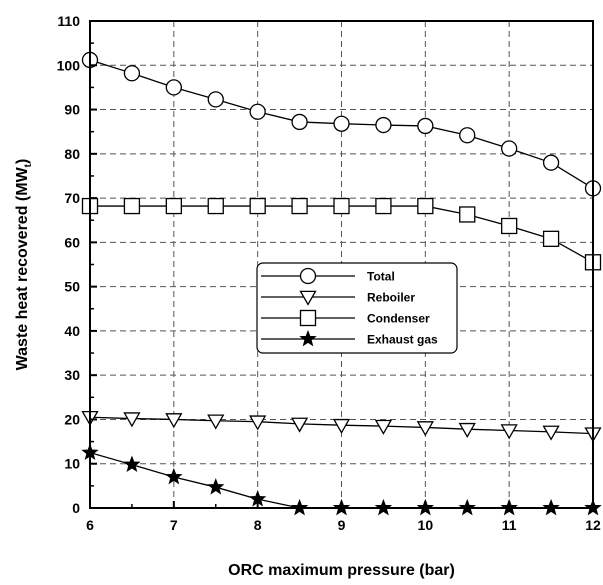 The height and width of the screenshot is (585, 603). I want to click on x-tick-label: 9, so click(342, 525).